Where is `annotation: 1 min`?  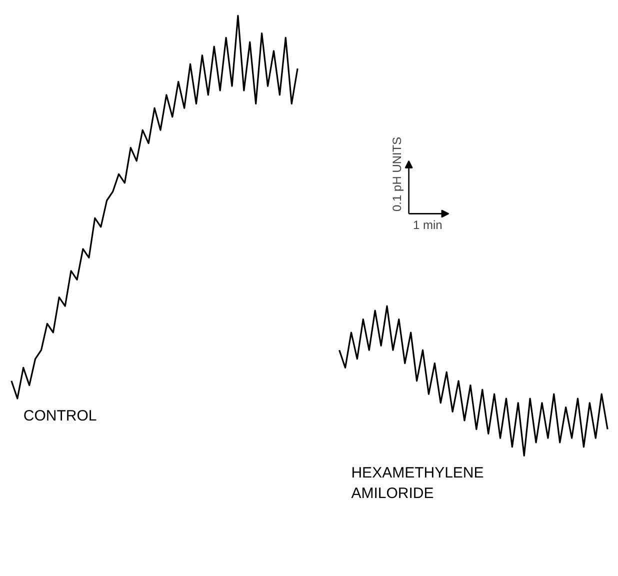 annotation: 1 min is located at coordinates (427, 225).